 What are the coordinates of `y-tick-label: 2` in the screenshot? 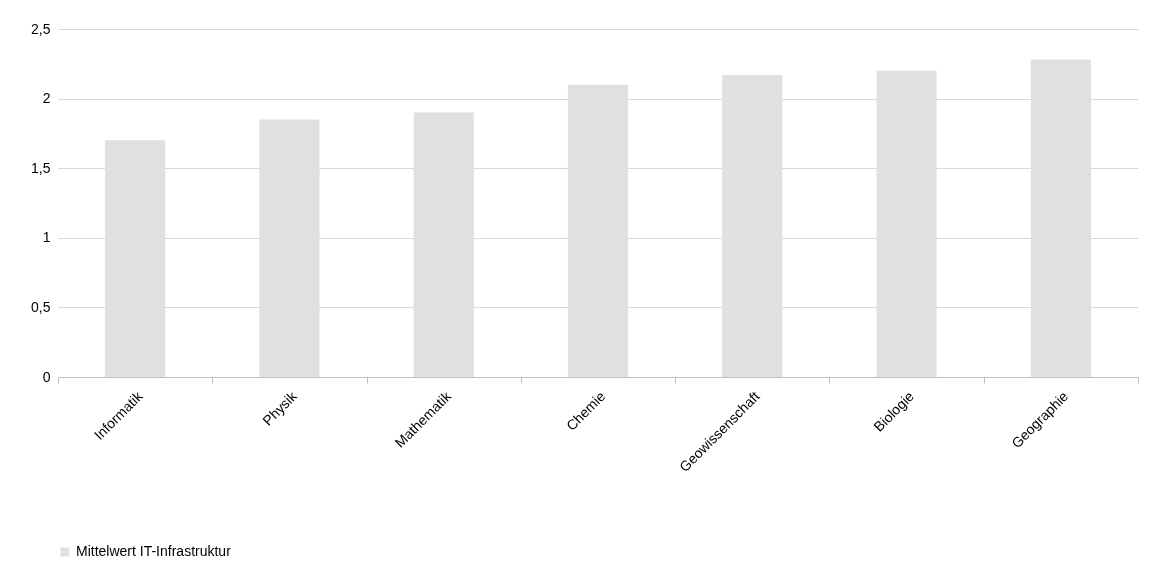 It's located at (46, 98).